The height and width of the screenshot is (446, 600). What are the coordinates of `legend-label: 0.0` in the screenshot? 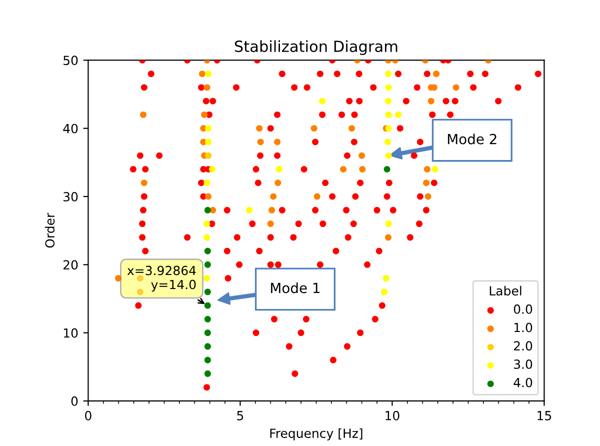 It's located at (523, 309).